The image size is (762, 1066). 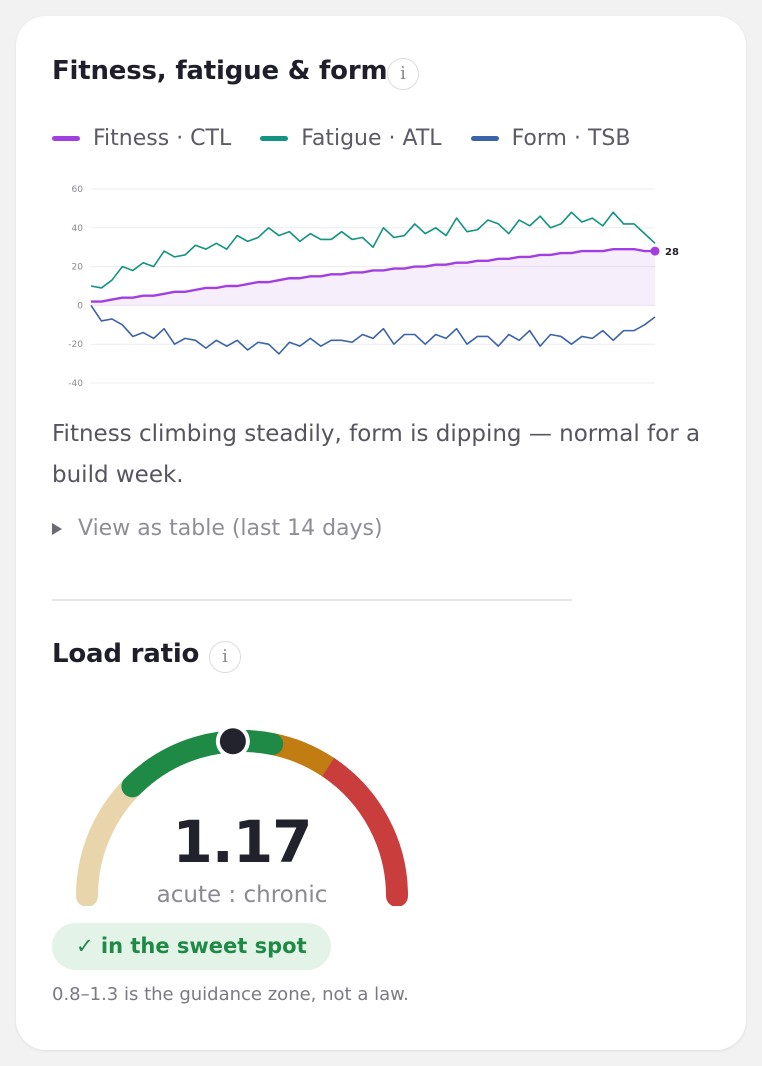 What do you see at coordinates (373, 329) in the screenshot?
I see `series-line-form` at bounding box center [373, 329].